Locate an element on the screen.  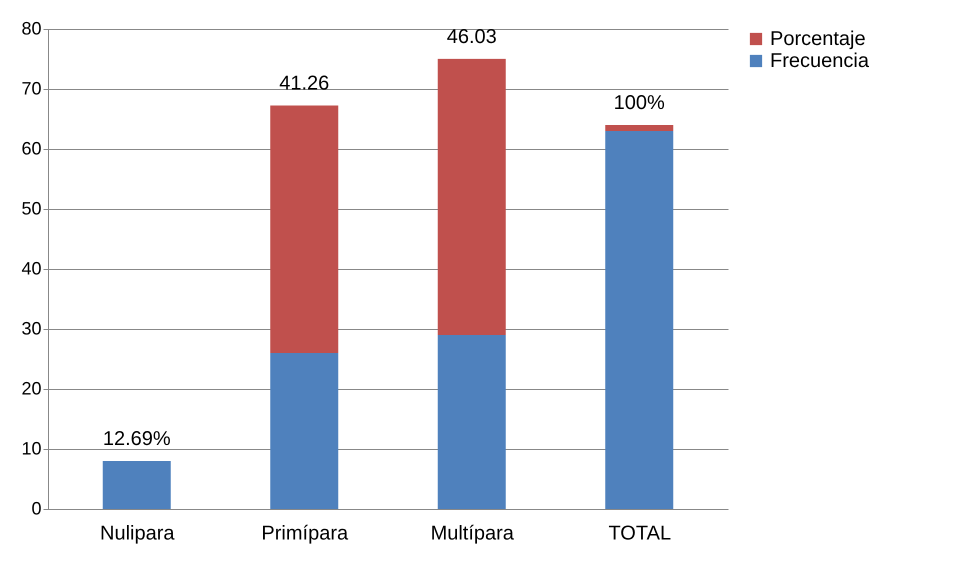
y-tick-label: 50 is located at coordinates (31, 208).